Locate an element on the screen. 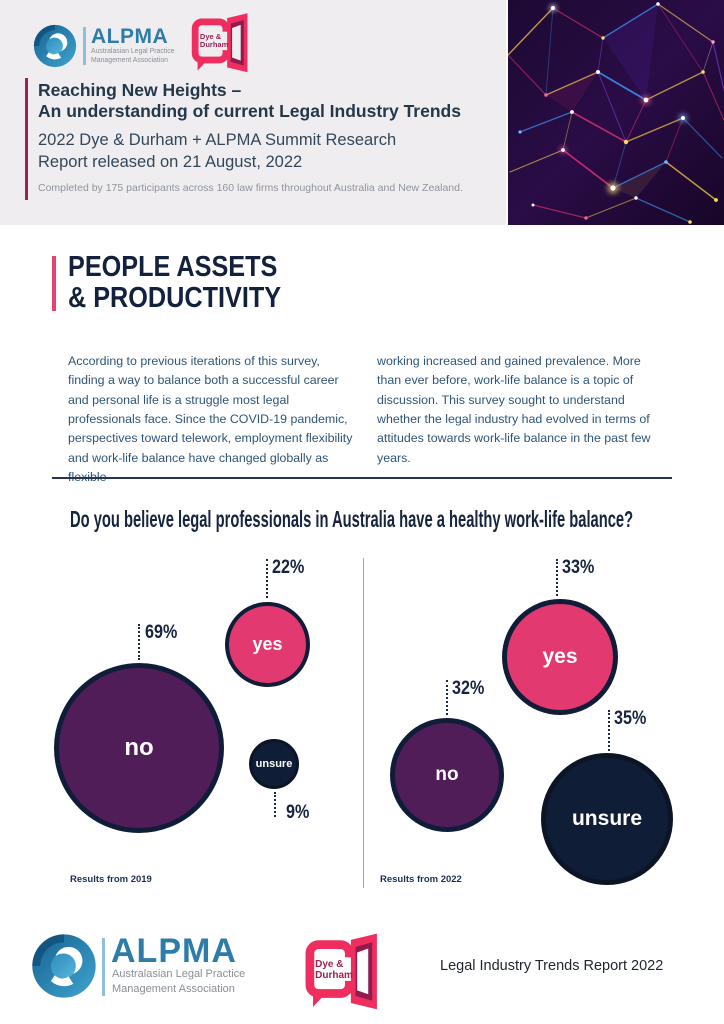 This screenshot has height=1024, width=724. bubble-2019-yes: yes is located at coordinates (267, 644).